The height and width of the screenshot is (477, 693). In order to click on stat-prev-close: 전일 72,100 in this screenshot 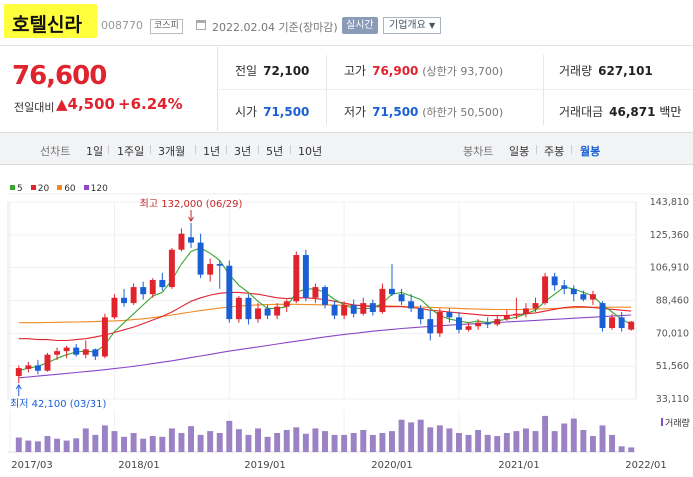, I will do `click(272, 70)`.